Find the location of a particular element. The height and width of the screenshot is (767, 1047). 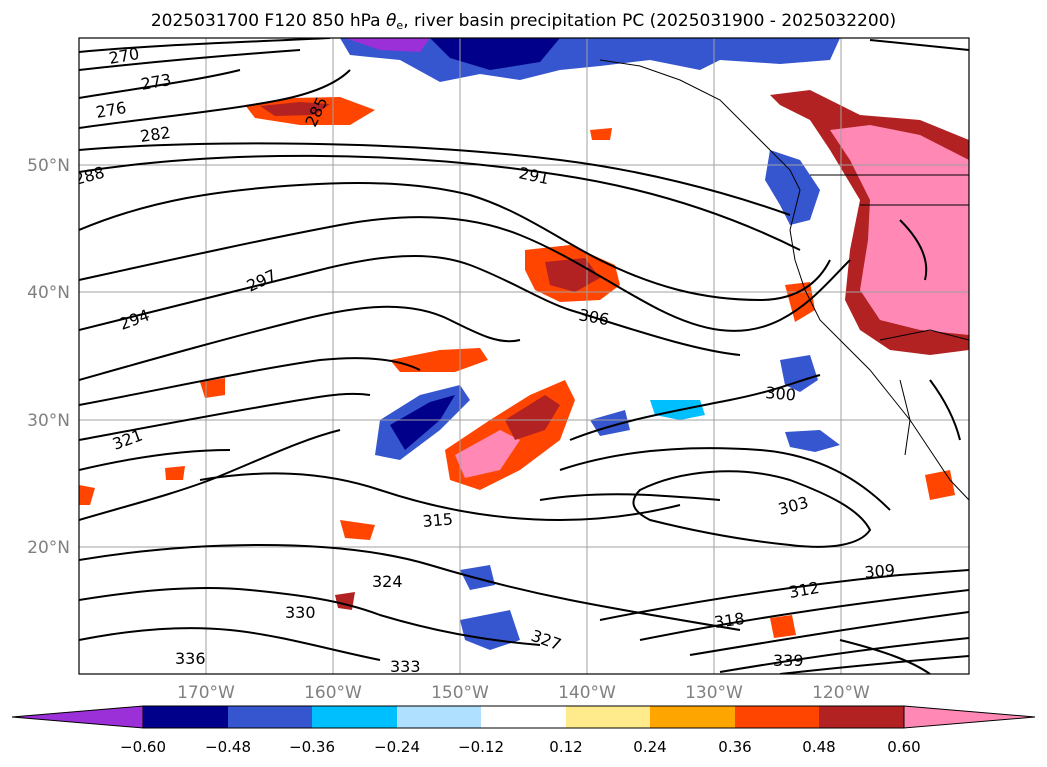

colorbar-label-060: 0.60 is located at coordinates (903, 747).